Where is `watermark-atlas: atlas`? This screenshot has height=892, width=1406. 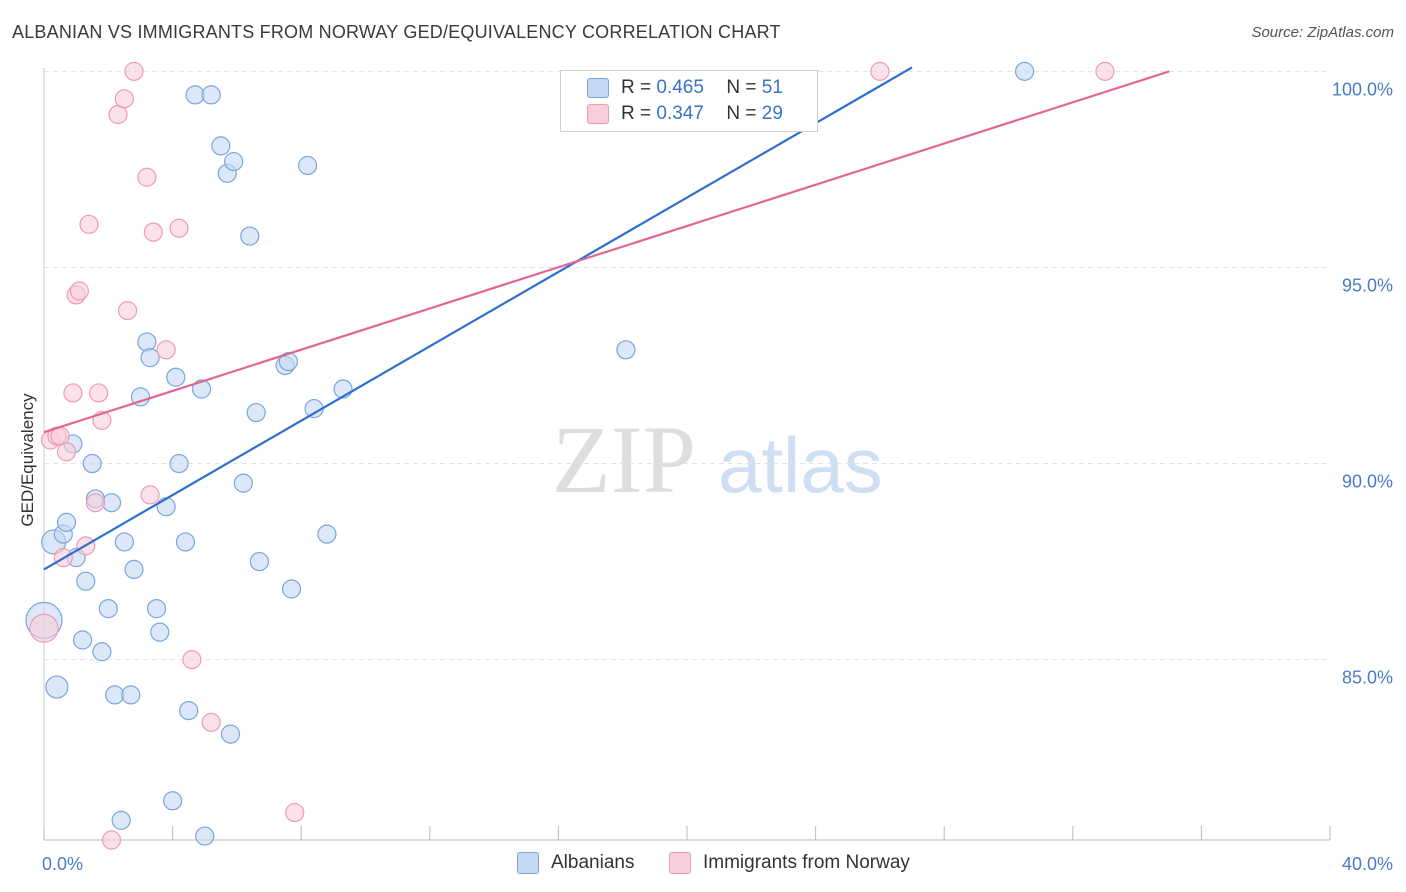 watermark-atlas: atlas is located at coordinates (800, 465).